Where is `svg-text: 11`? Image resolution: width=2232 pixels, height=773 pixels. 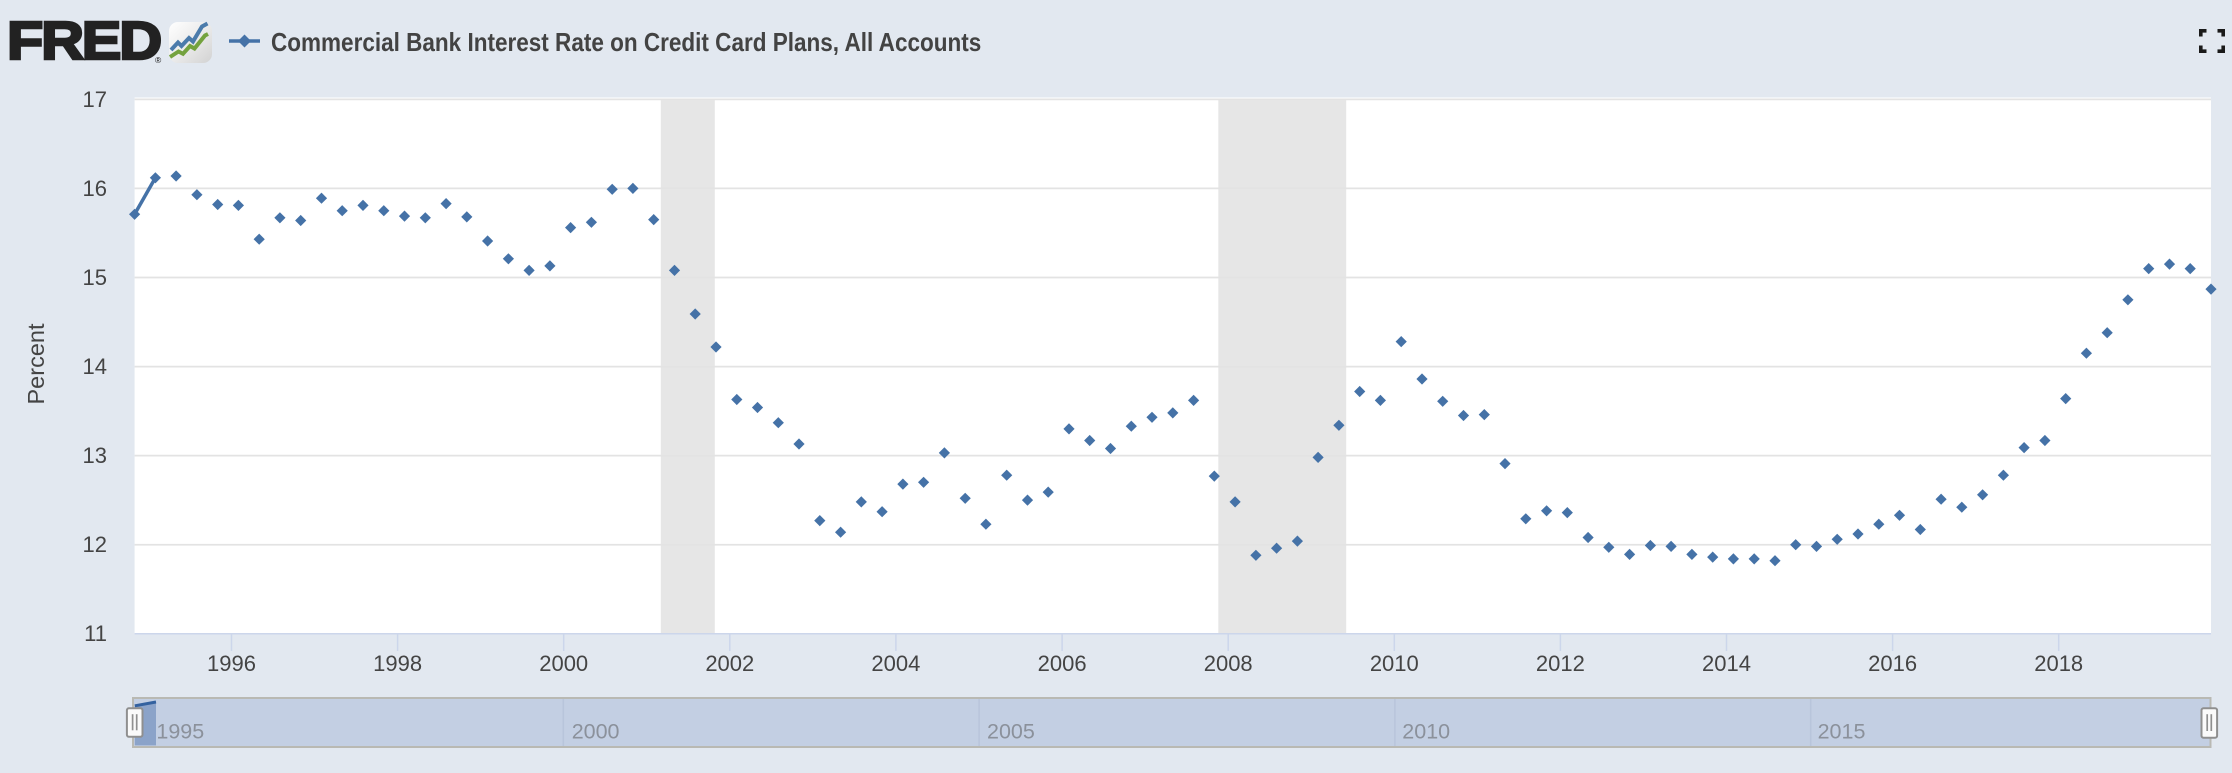 svg-text: 11 is located at coordinates (95, 633).